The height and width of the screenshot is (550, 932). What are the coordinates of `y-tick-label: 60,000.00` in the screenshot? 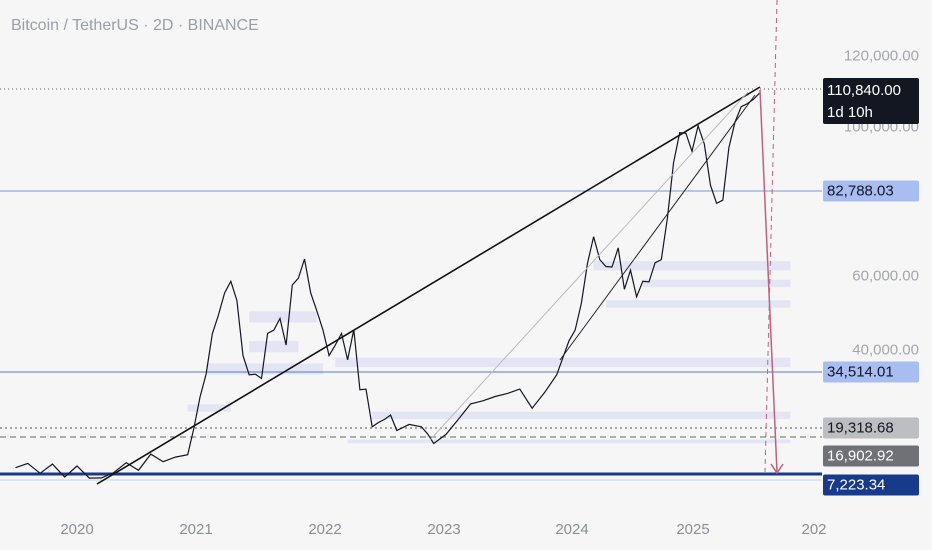 It's located at (885, 276).